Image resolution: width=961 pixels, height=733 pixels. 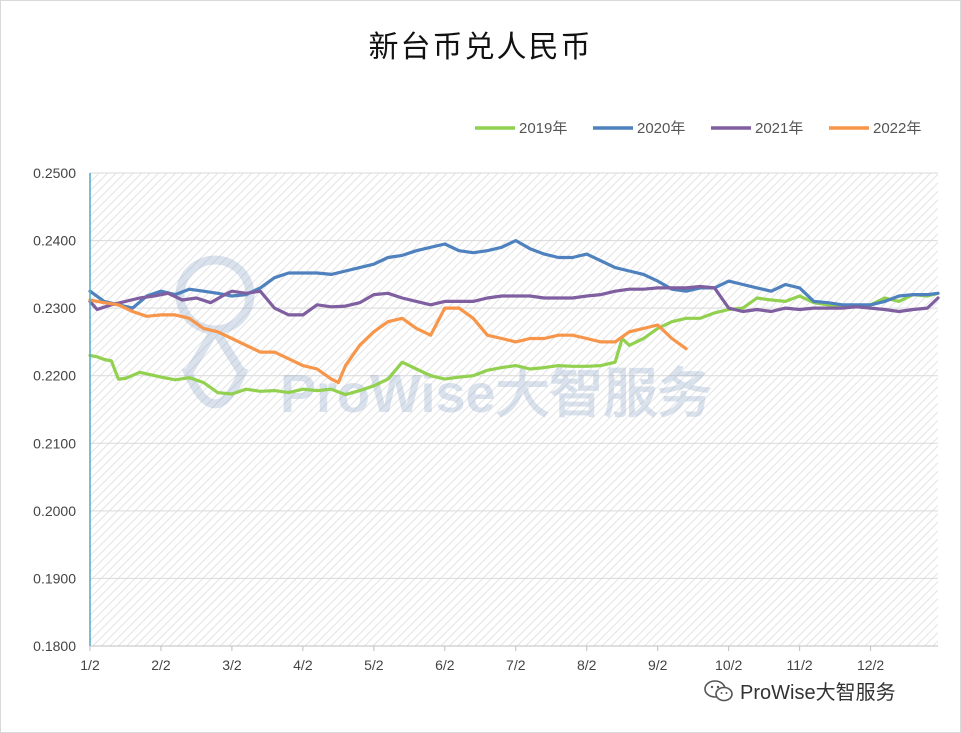 What do you see at coordinates (54, 376) in the screenshot?
I see `y-tick-label: 0.2200` at bounding box center [54, 376].